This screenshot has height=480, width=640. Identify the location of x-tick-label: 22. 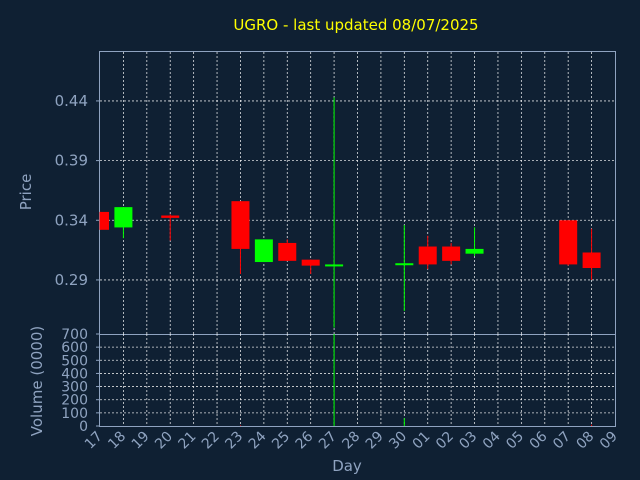
(211, 441).